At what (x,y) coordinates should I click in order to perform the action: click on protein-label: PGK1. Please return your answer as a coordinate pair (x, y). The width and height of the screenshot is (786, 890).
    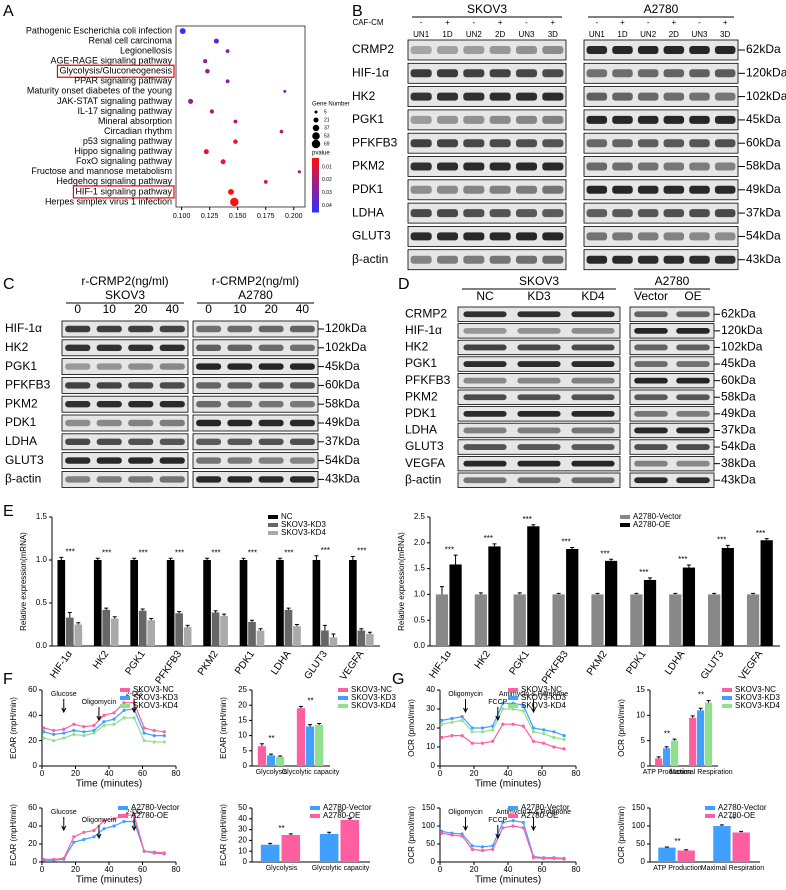
    Looking at the image, I should click on (21, 366).